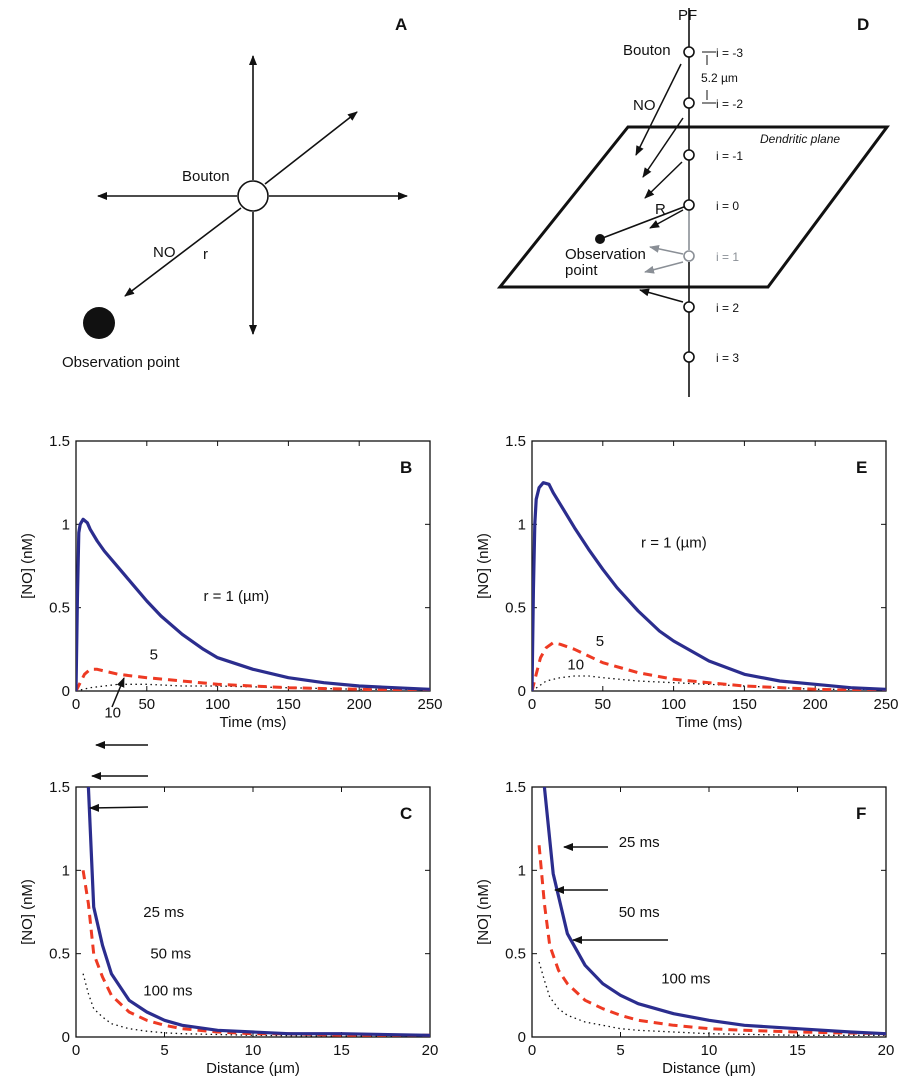  I want to click on observation-point-dot, so click(99, 323).